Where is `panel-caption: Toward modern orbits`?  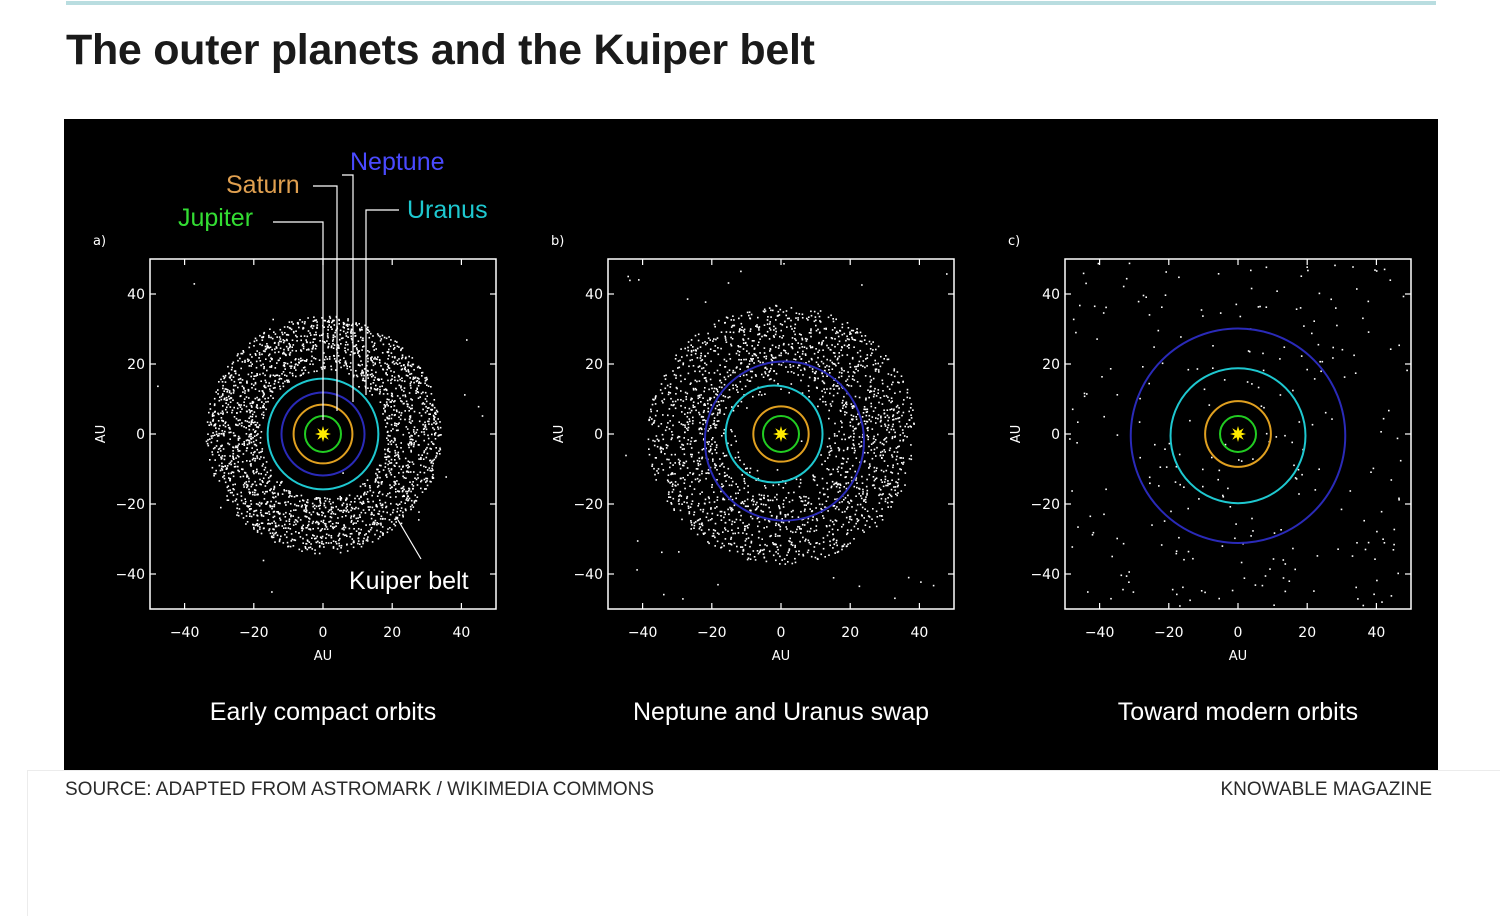
panel-caption: Toward modern orbits is located at coordinates (1238, 712).